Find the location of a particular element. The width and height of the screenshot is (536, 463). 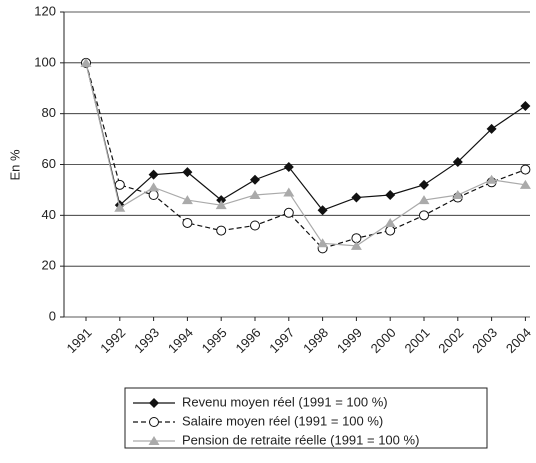

x-tick-label: 1991 is located at coordinates (78, 340).